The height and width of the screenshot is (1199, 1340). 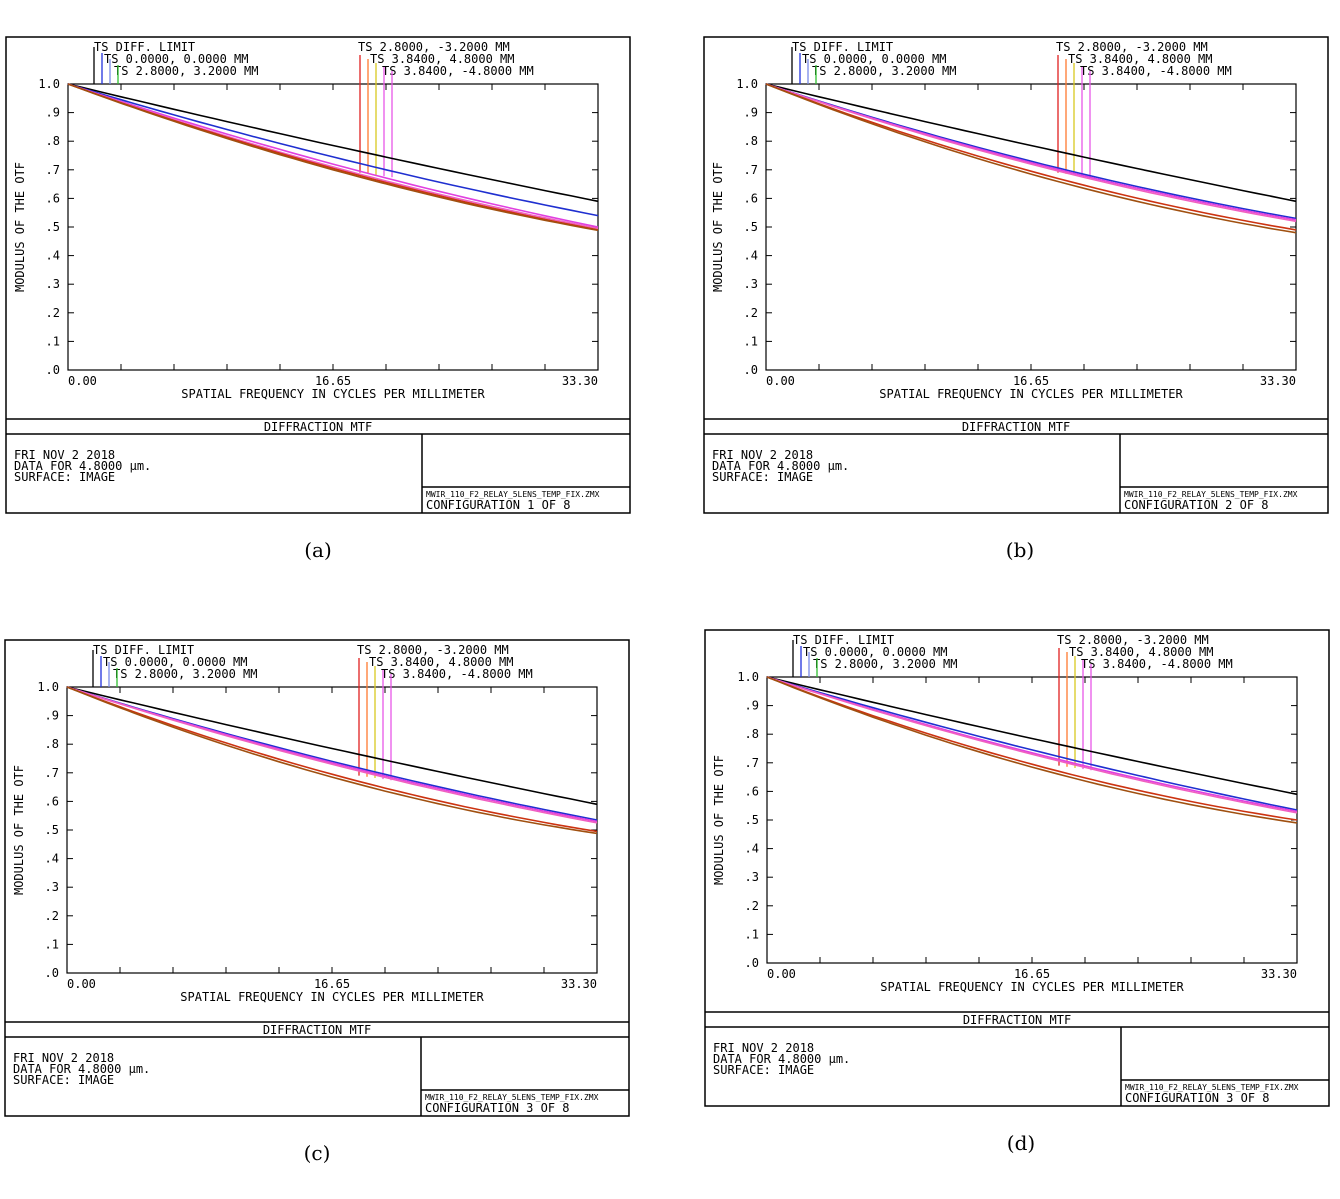 What do you see at coordinates (498, 505) in the screenshot?
I see `configuration-label: CONFIGURATION 1 OF 8` at bounding box center [498, 505].